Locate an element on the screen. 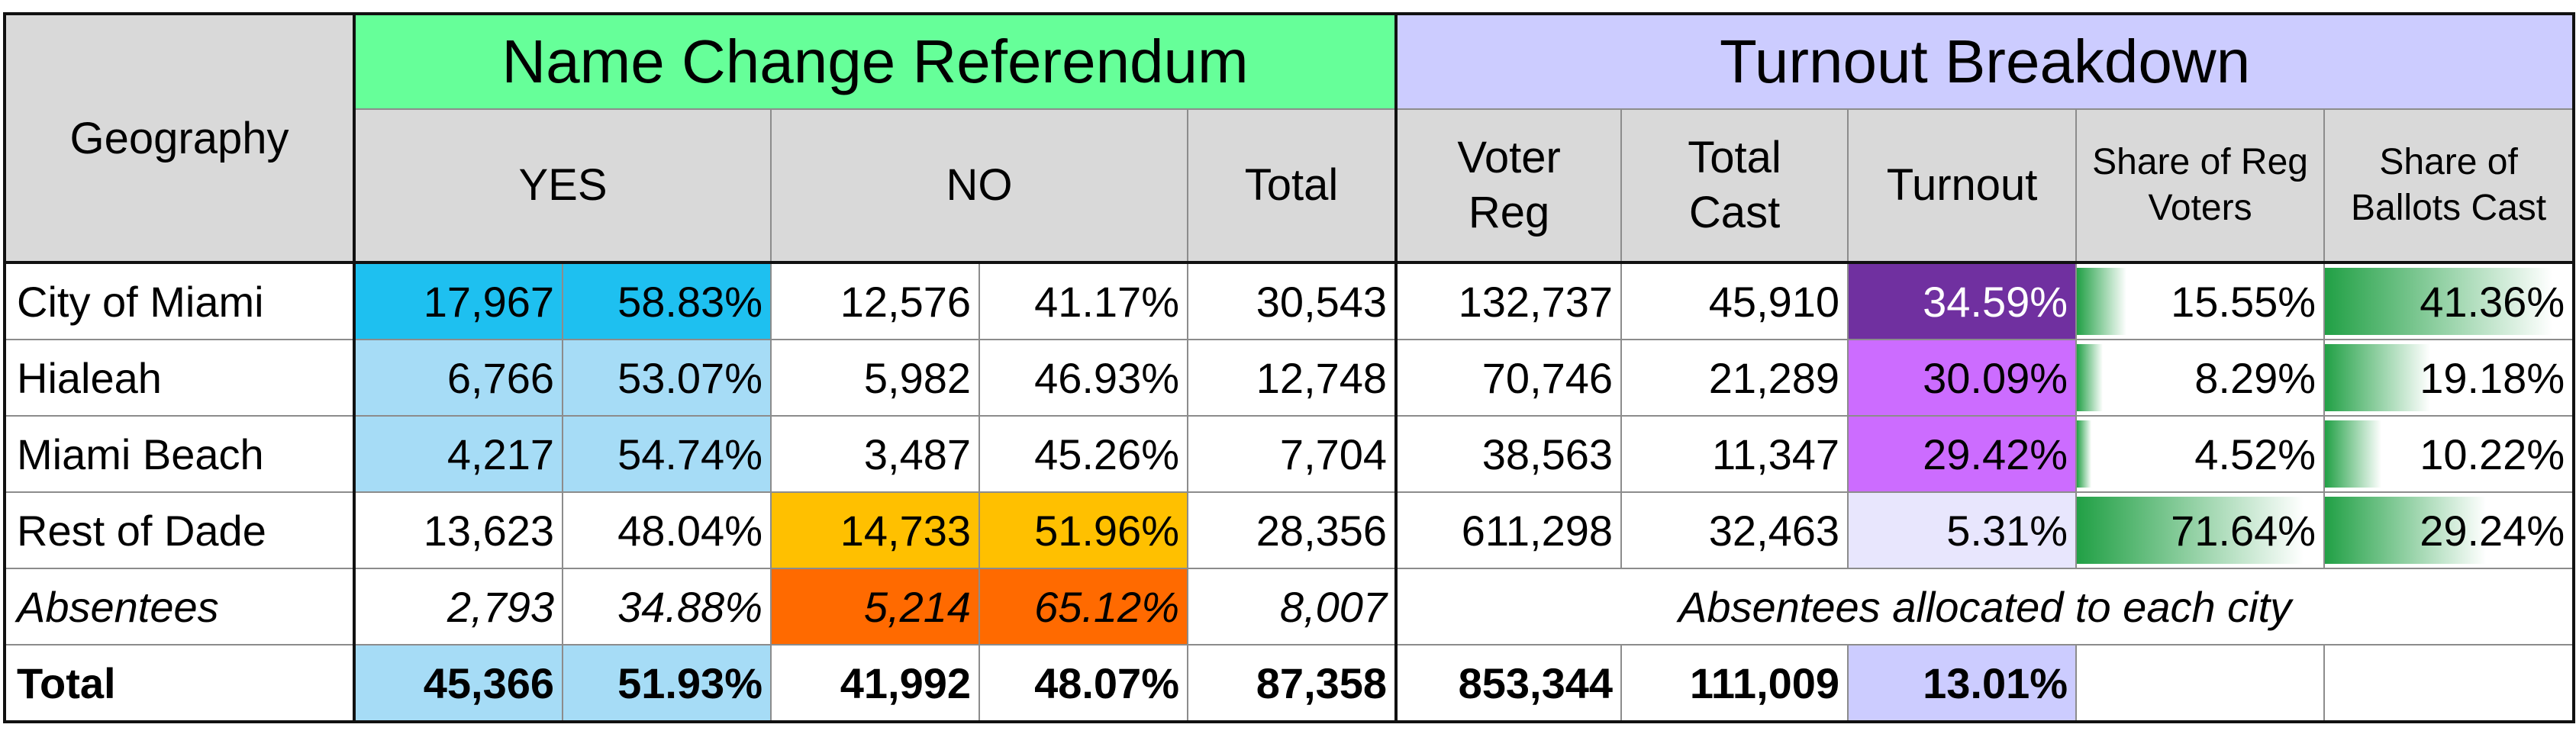 This screenshot has height=734, width=2576. value-cell: 48.07% is located at coordinates (1083, 683).